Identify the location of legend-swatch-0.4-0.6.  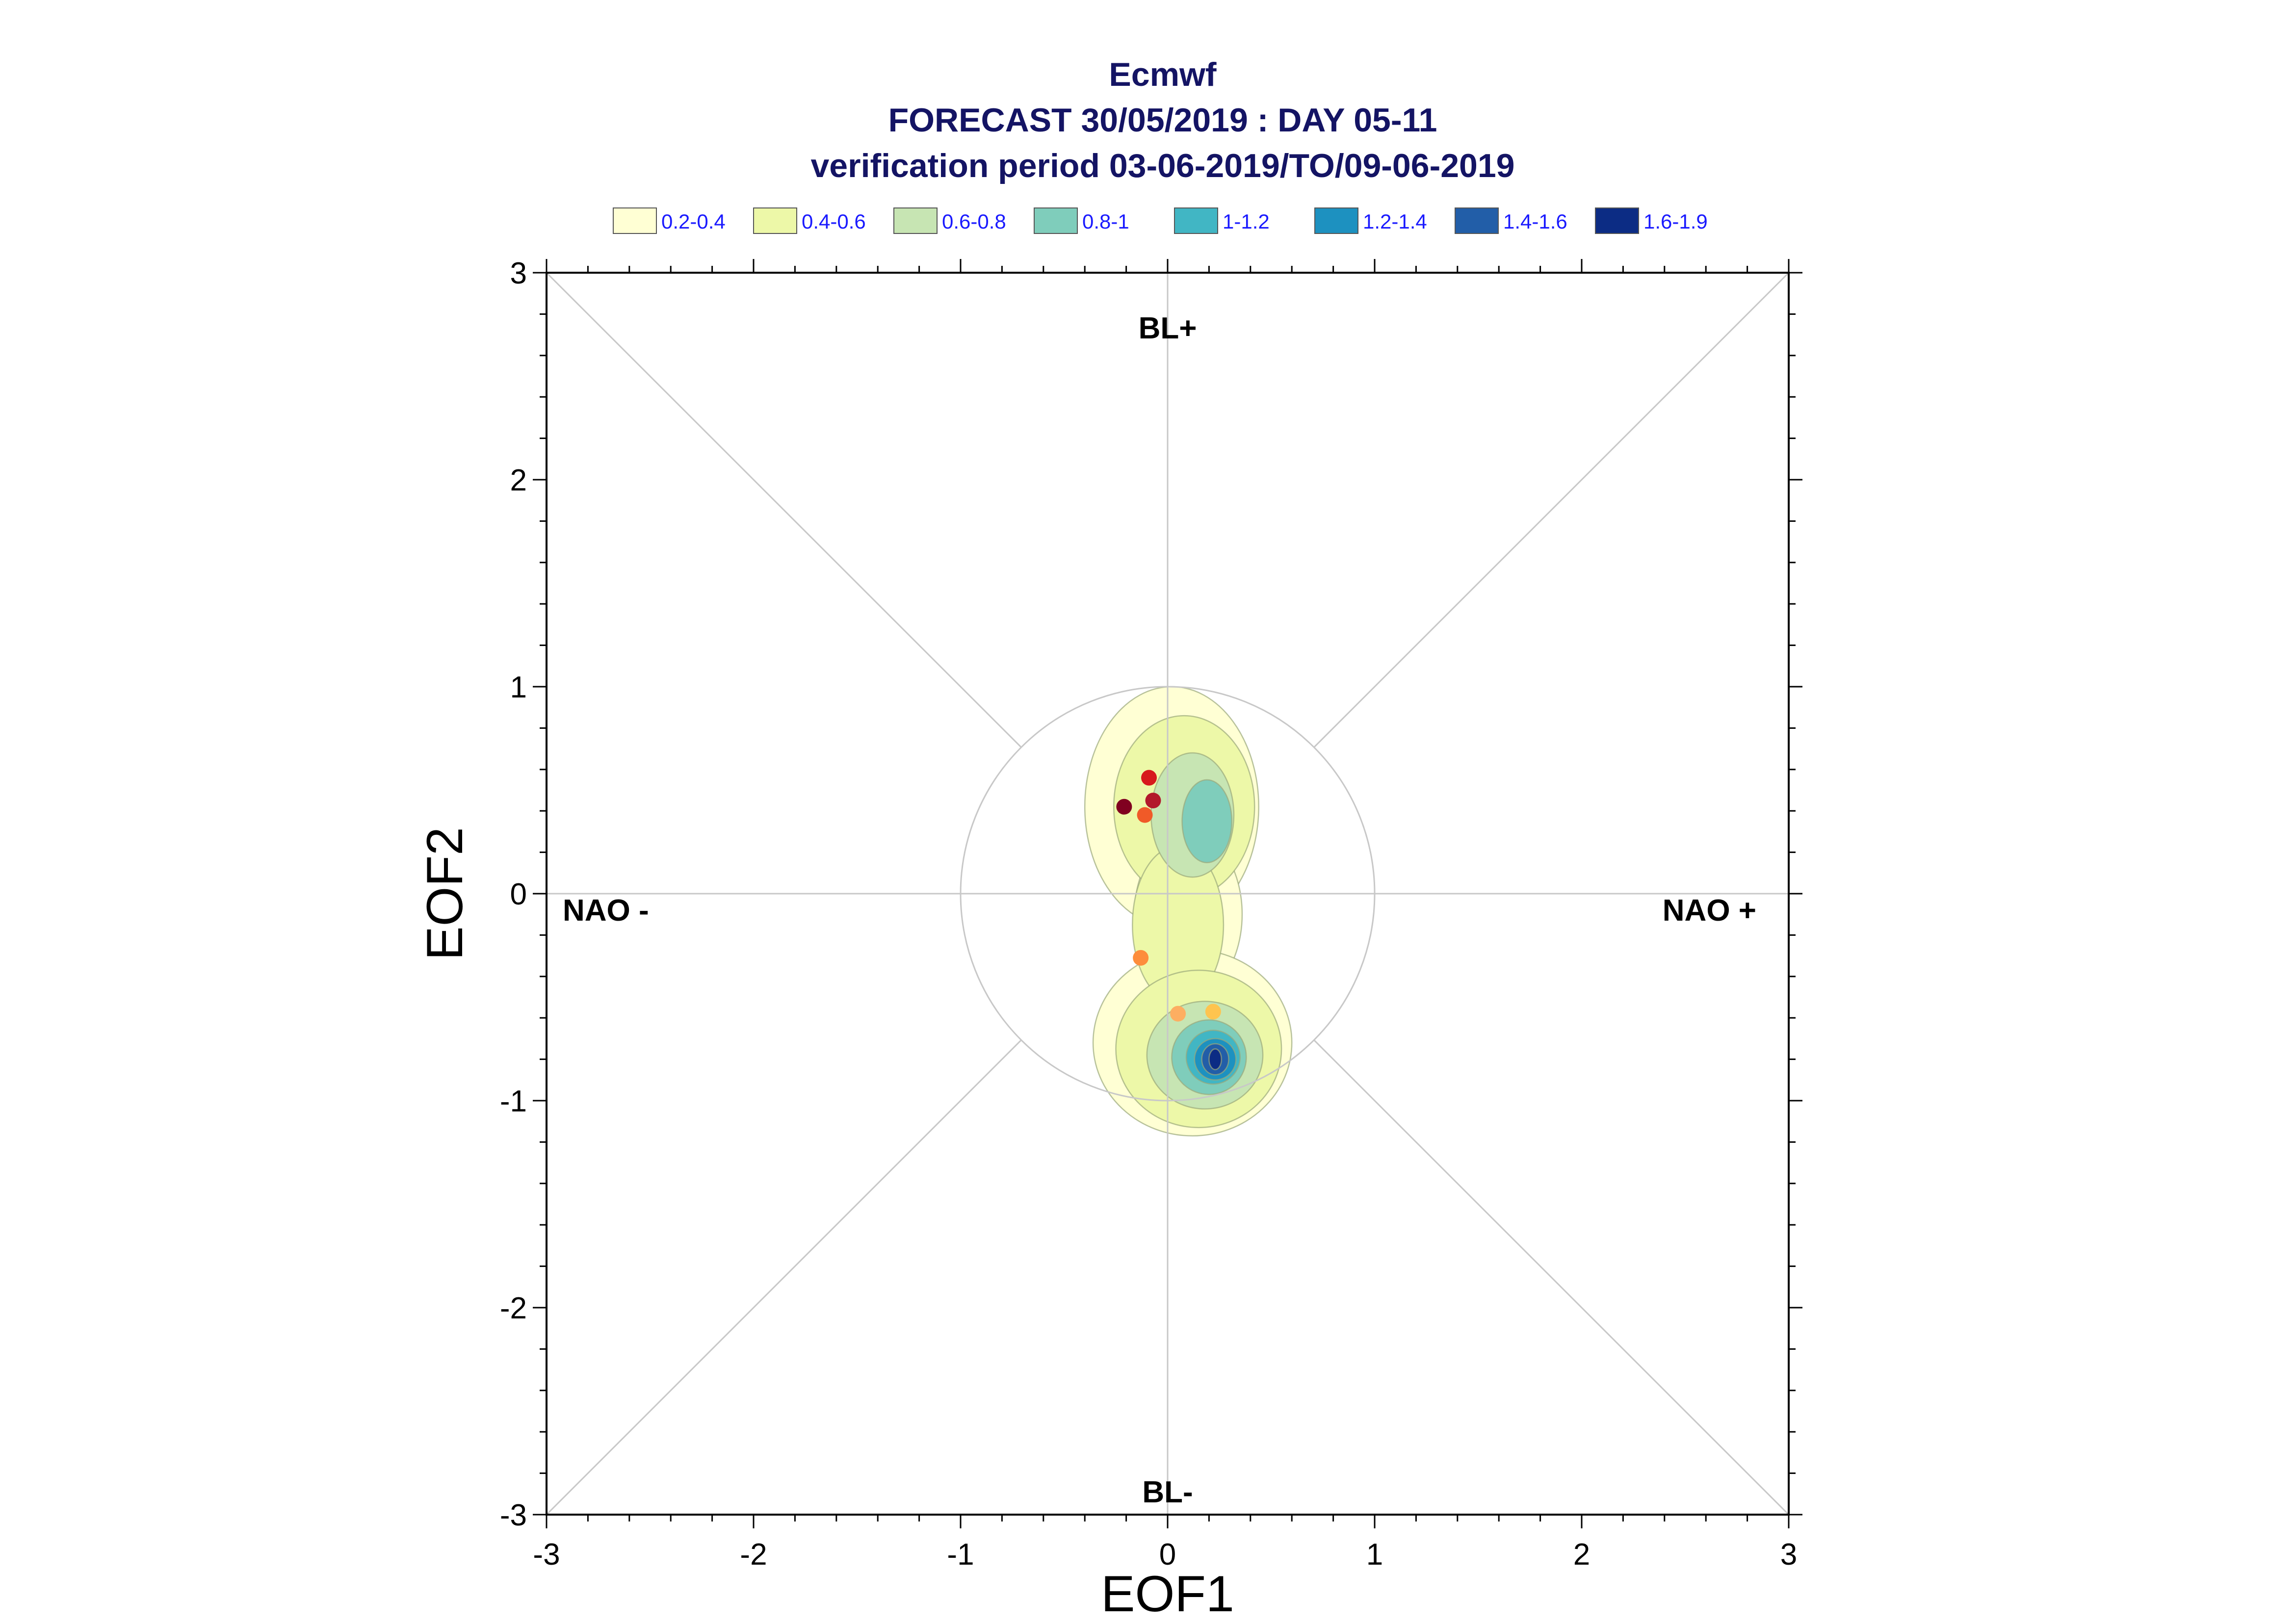
(775, 220).